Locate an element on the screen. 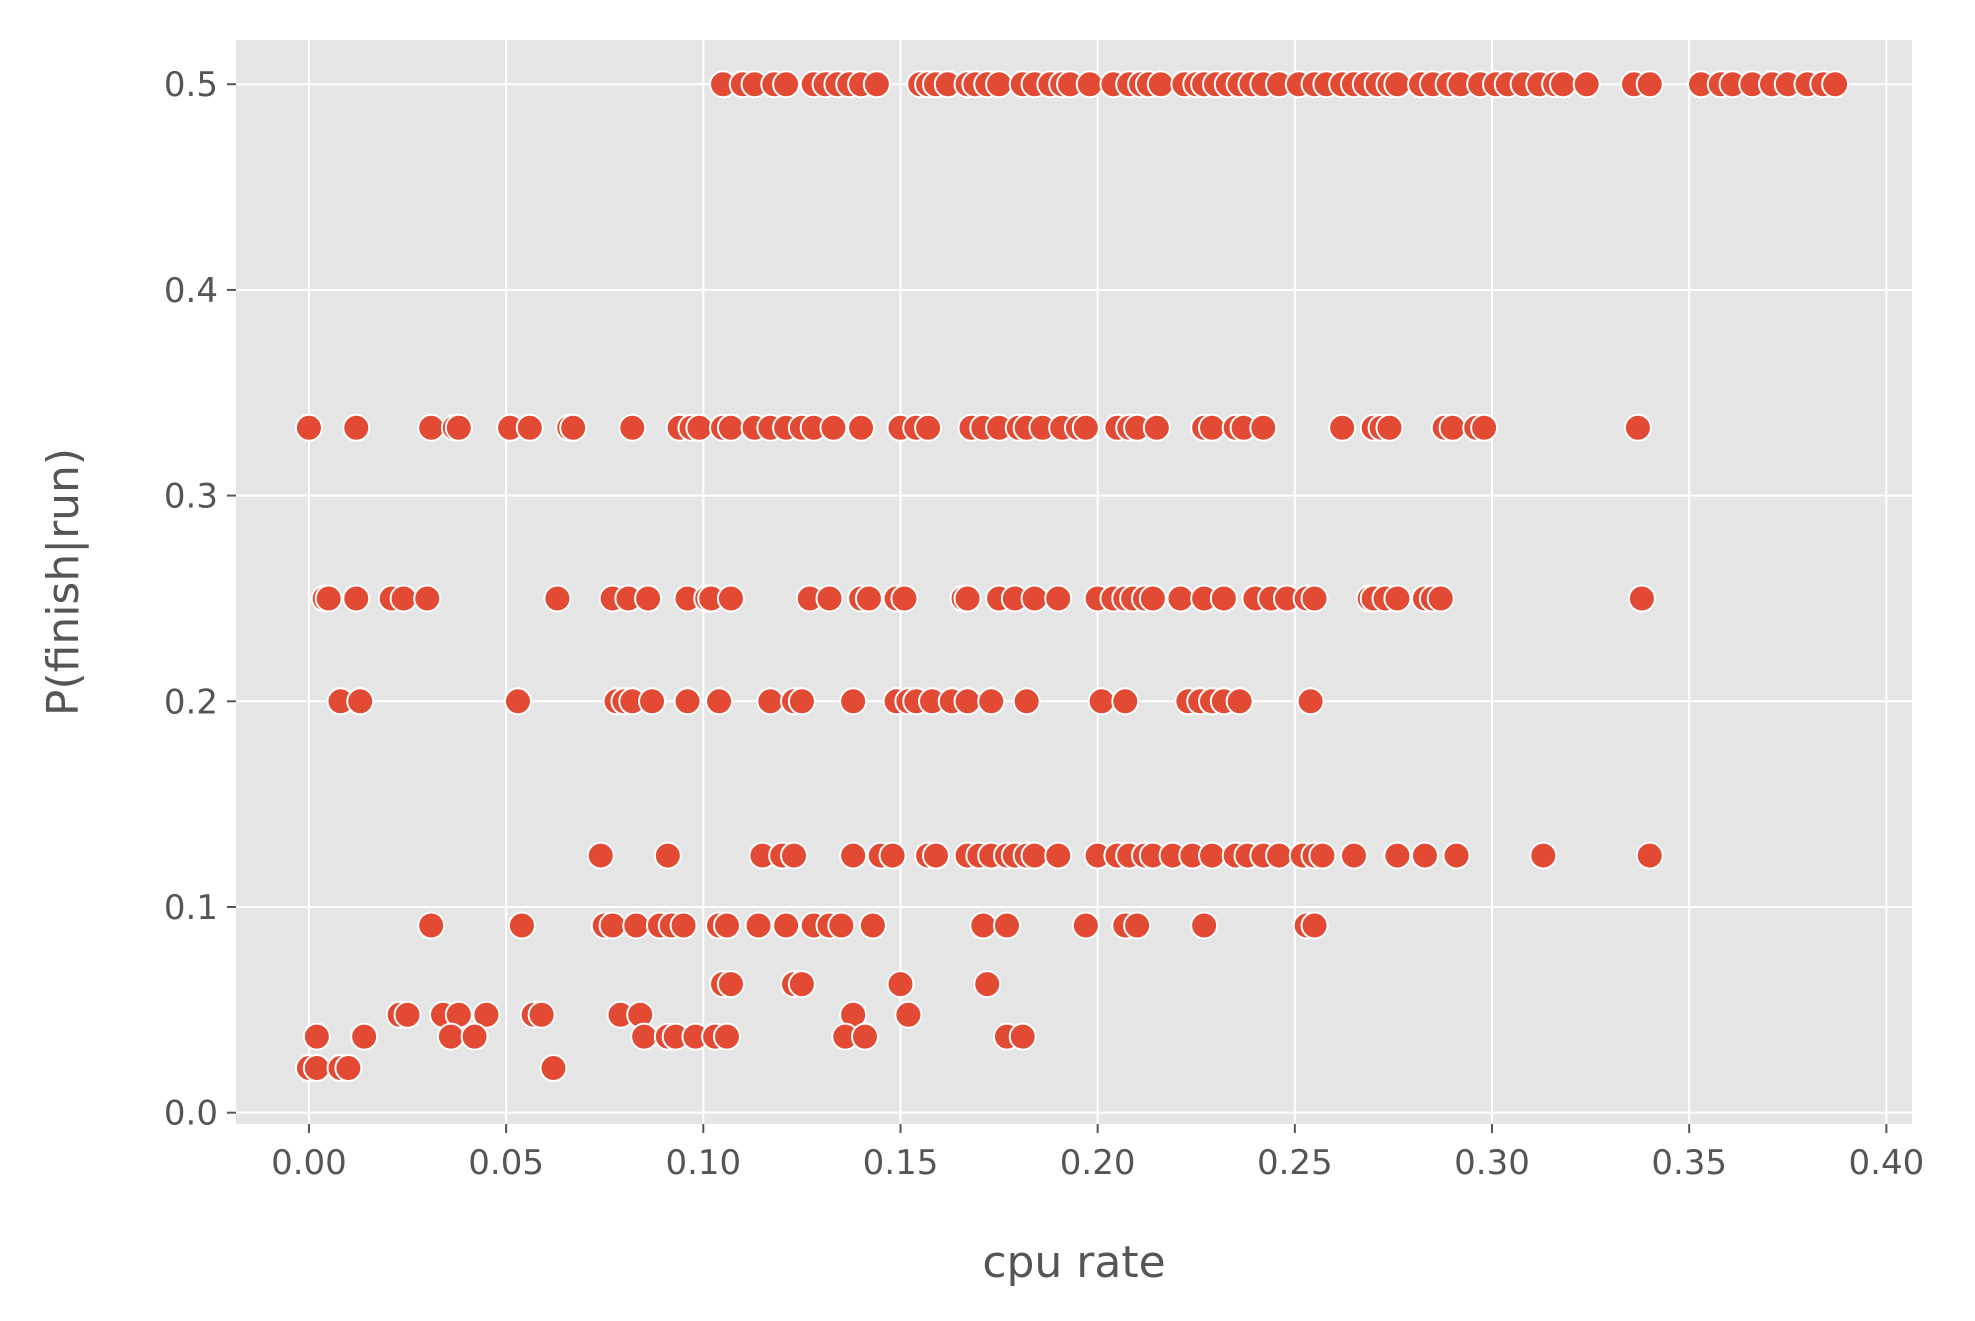 Image resolution: width=1975 pixels, height=1321 pixels. x-tick-label: 0.15 is located at coordinates (901, 1163).